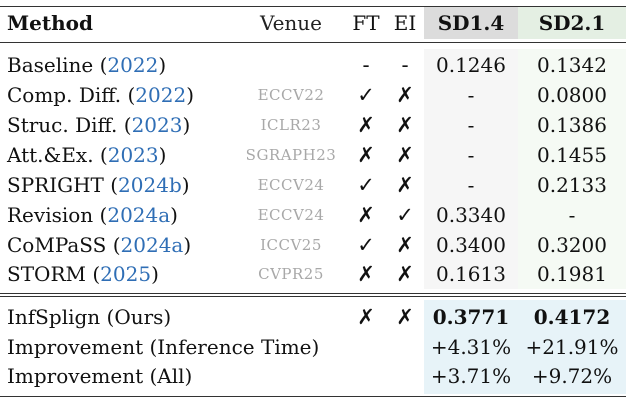 This screenshot has width=626, height=400. I want to click on table-row: Comp. Diff. (2022) ECCV22 ✓ ✗ - 0.0800, so click(313, 95).